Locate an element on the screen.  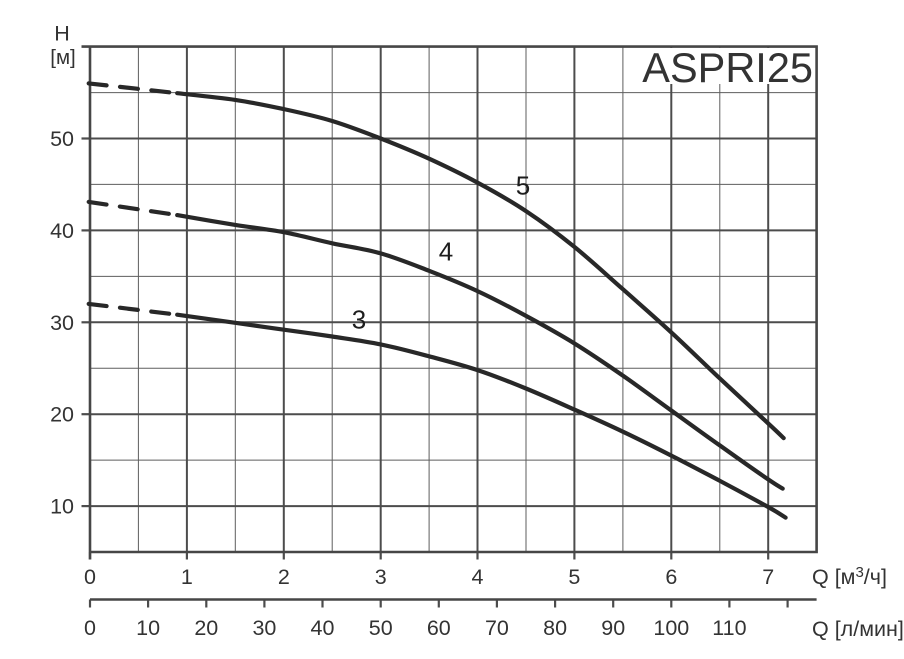
svg-text: Q [м3/ч] is located at coordinates (849, 576).